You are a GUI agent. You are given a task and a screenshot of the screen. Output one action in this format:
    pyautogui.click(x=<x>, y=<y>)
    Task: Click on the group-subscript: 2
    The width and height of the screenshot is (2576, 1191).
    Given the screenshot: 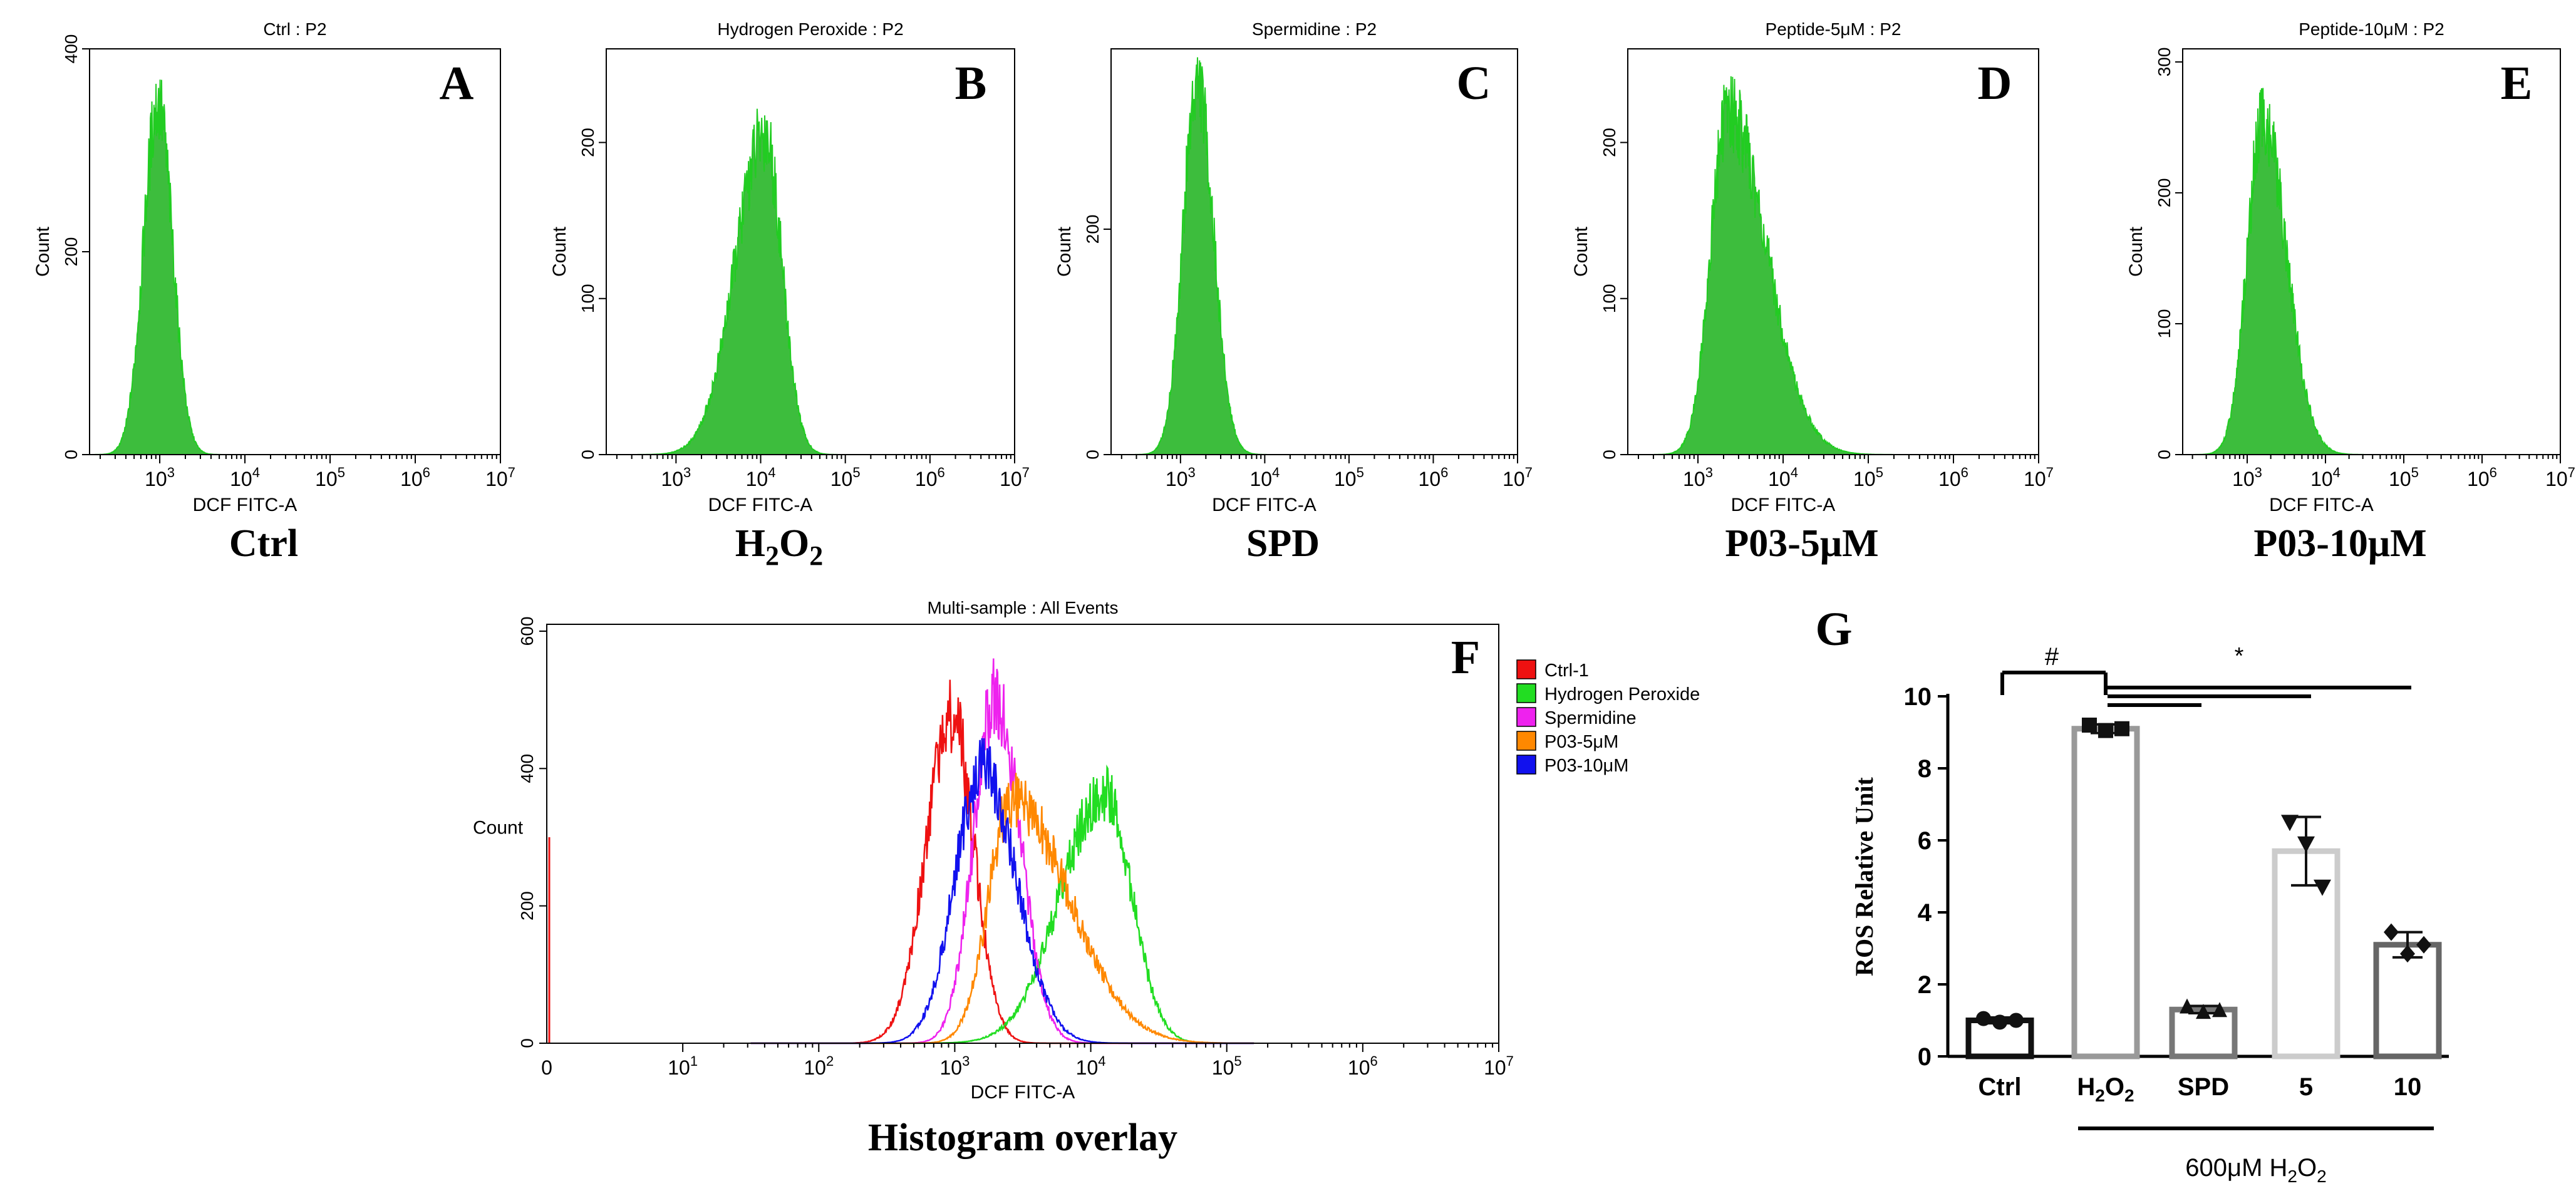 What is the action you would take?
    pyautogui.click(x=2322, y=1176)
    